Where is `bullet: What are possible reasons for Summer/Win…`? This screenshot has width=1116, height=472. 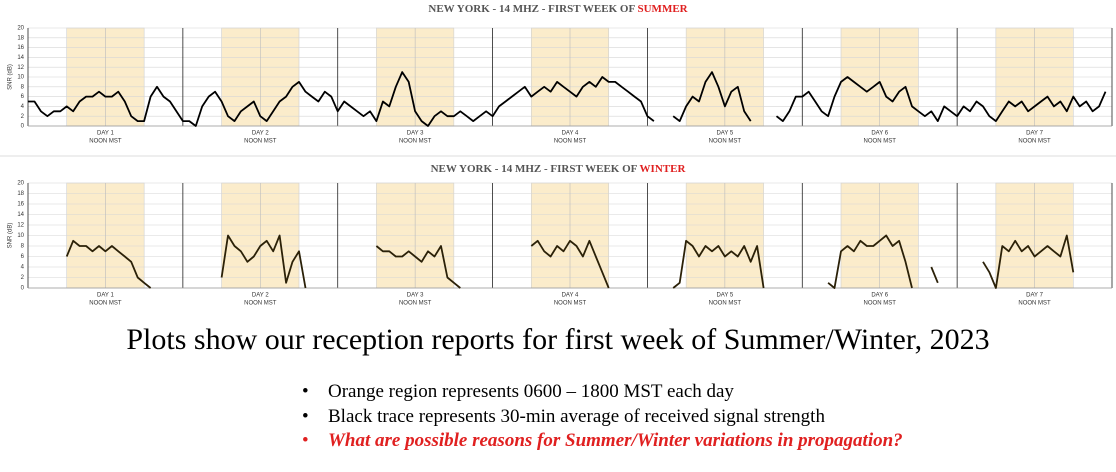
bullet: What are possible reasons for Summer/Win… is located at coordinates (615, 440).